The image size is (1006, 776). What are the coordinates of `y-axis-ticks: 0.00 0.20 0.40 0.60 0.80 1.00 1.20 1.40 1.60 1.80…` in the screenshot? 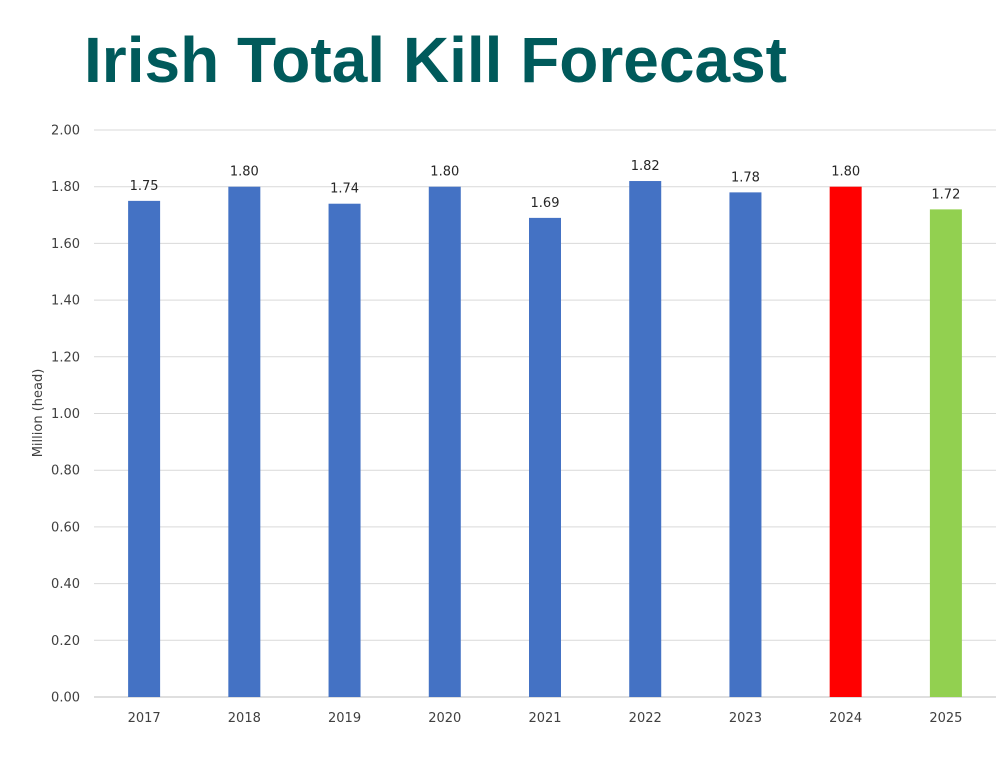 It's located at (65, 415).